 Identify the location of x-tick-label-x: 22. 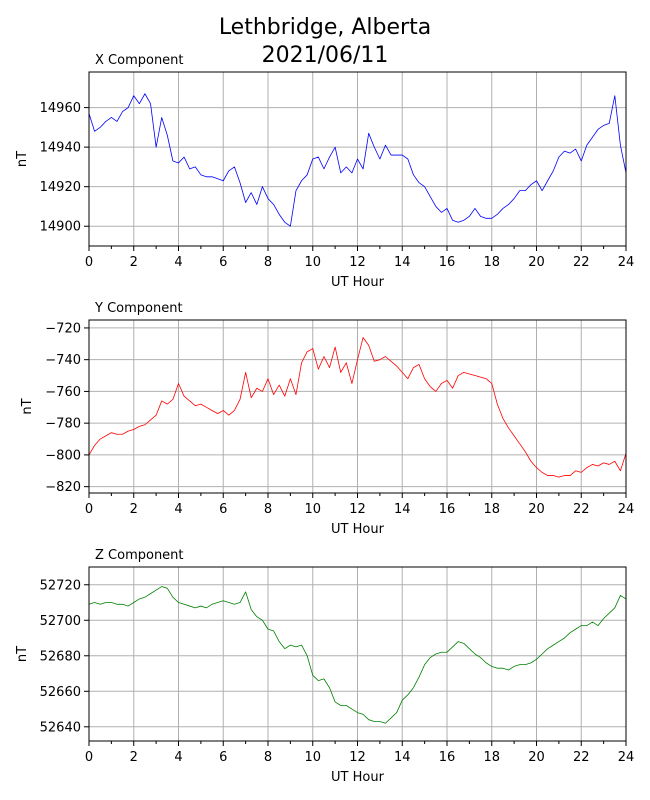
(581, 262).